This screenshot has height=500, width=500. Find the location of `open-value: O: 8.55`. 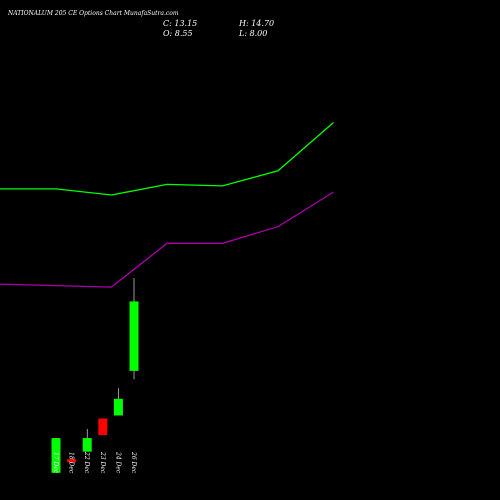

open-value: O: 8.55 is located at coordinates (178, 33).